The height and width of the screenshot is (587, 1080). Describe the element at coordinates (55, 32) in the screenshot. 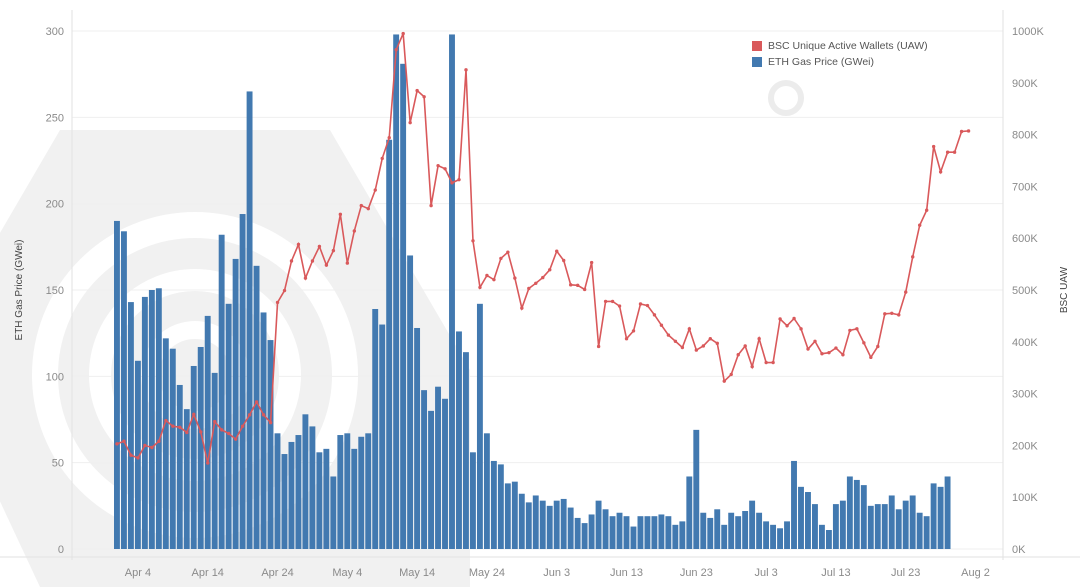

I see `left-y-tick-label: 300` at that location.